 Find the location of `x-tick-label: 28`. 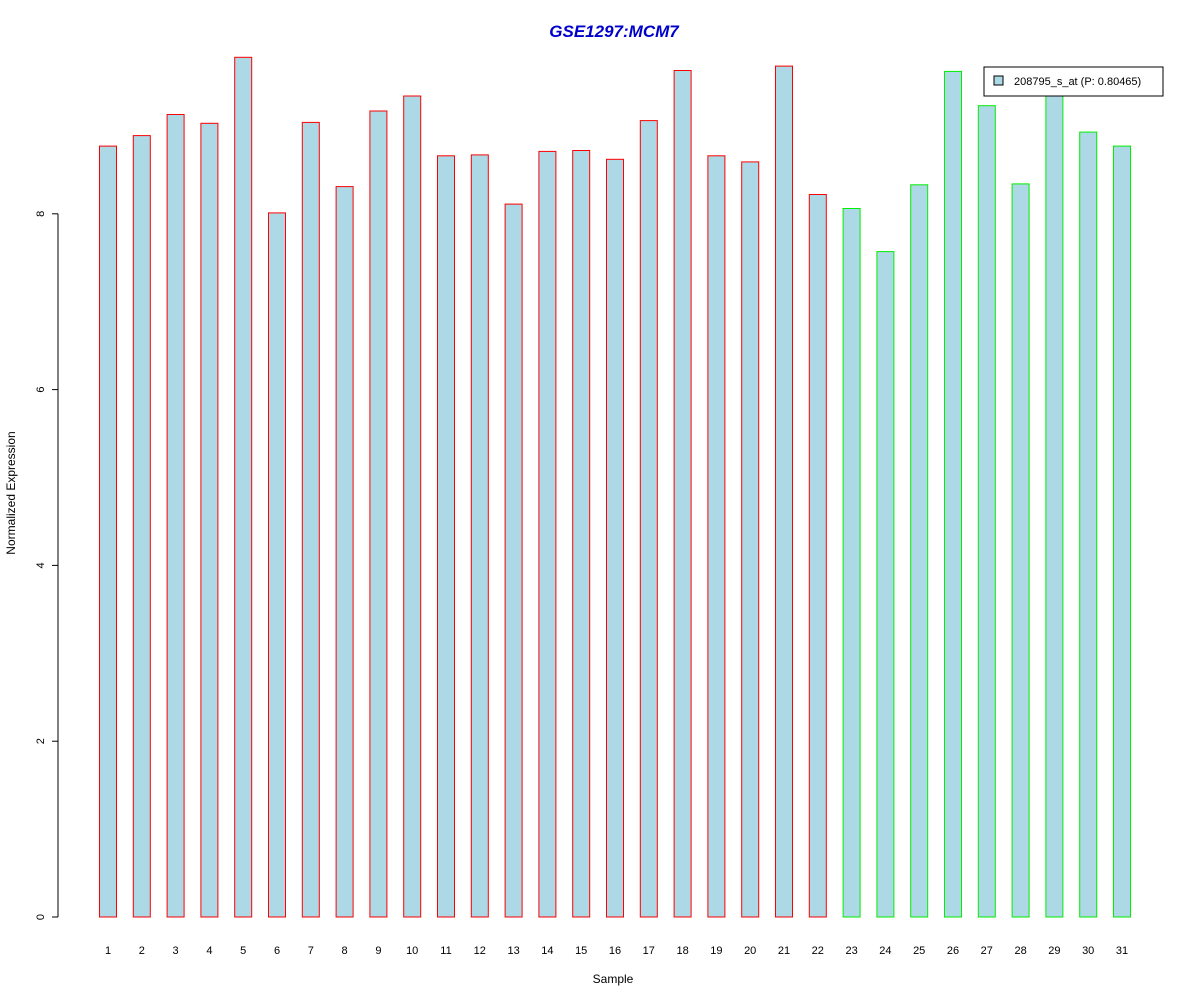

x-tick-label: 28 is located at coordinates (1020, 951).